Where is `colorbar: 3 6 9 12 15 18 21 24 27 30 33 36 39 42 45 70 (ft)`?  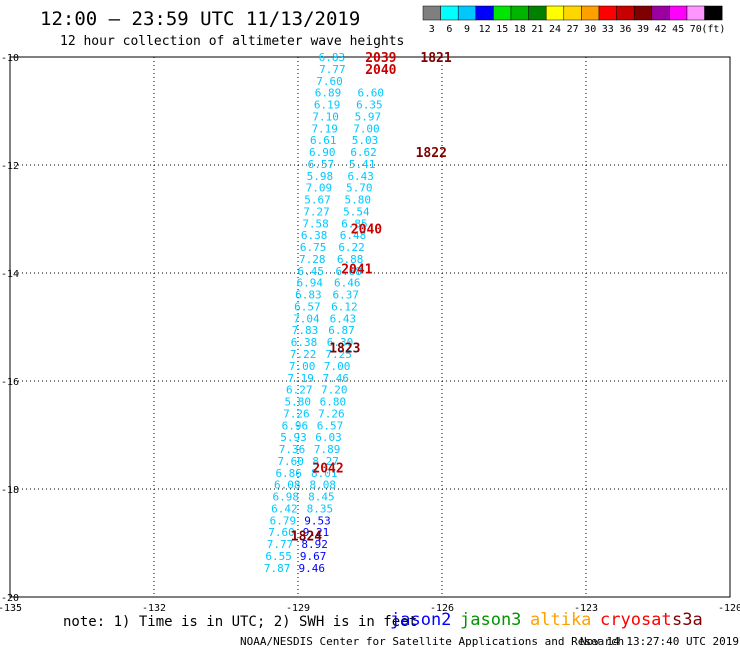
colorbar: 3 6 9 12 15 18 21 24 27 30 33 36 39 42 45 70 (ft) is located at coordinates (573, 20).